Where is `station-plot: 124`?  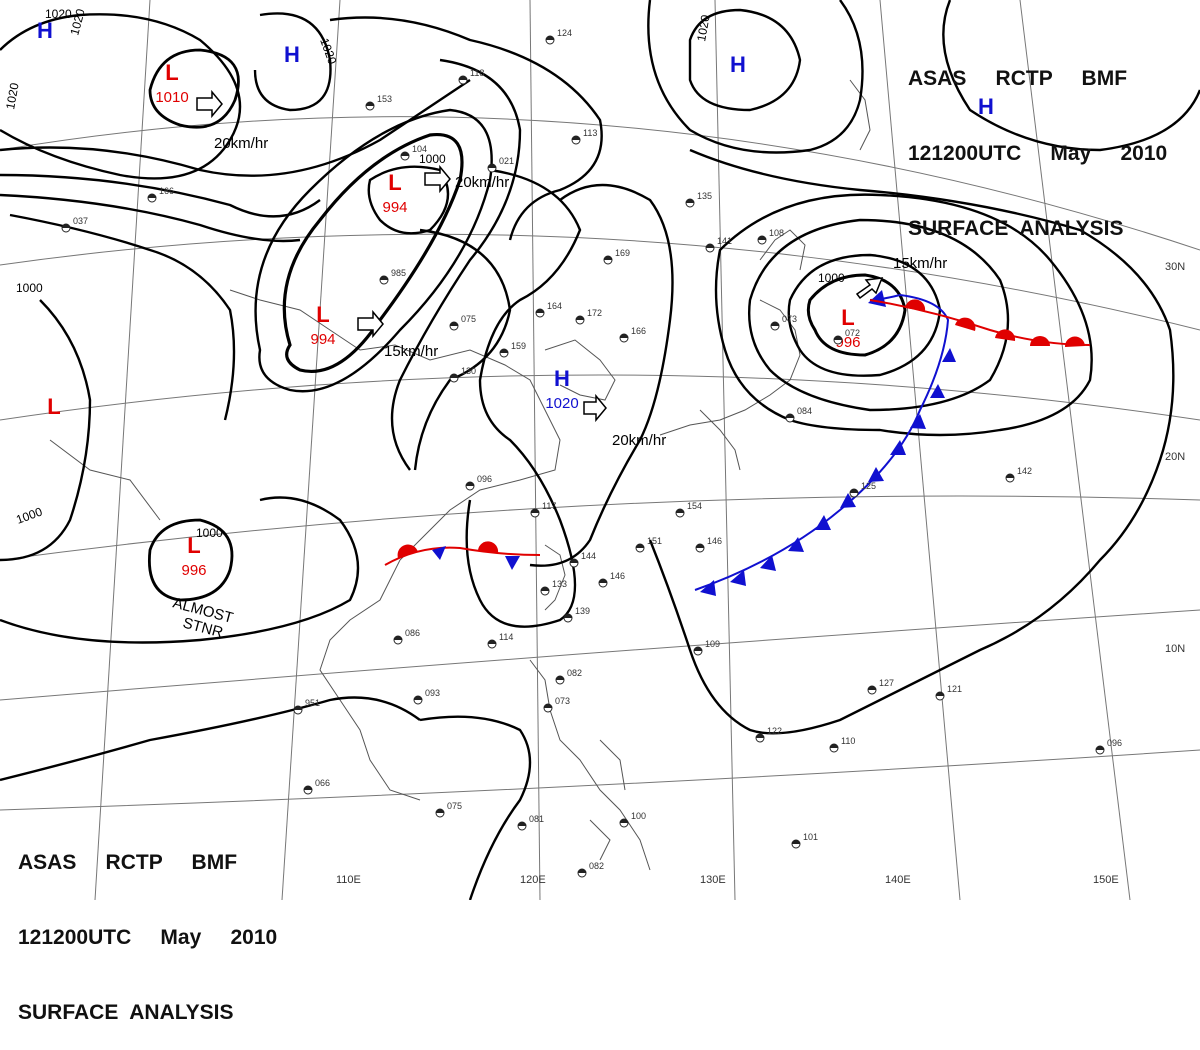 station-plot: 124 is located at coordinates (558, 36).